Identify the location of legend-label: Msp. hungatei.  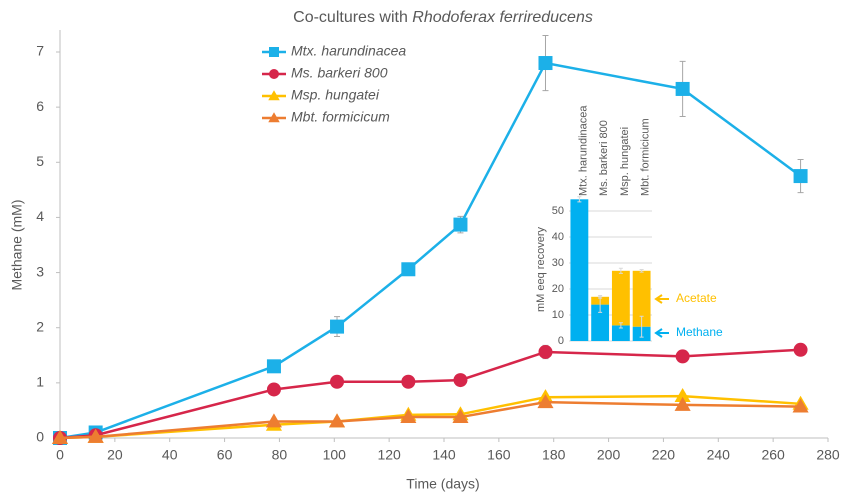
(335, 95).